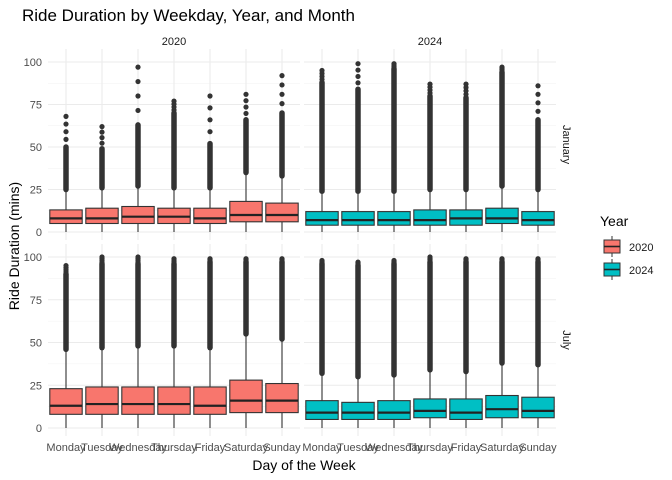  What do you see at coordinates (566, 340) in the screenshot?
I see `facet-row-label: July` at bounding box center [566, 340].